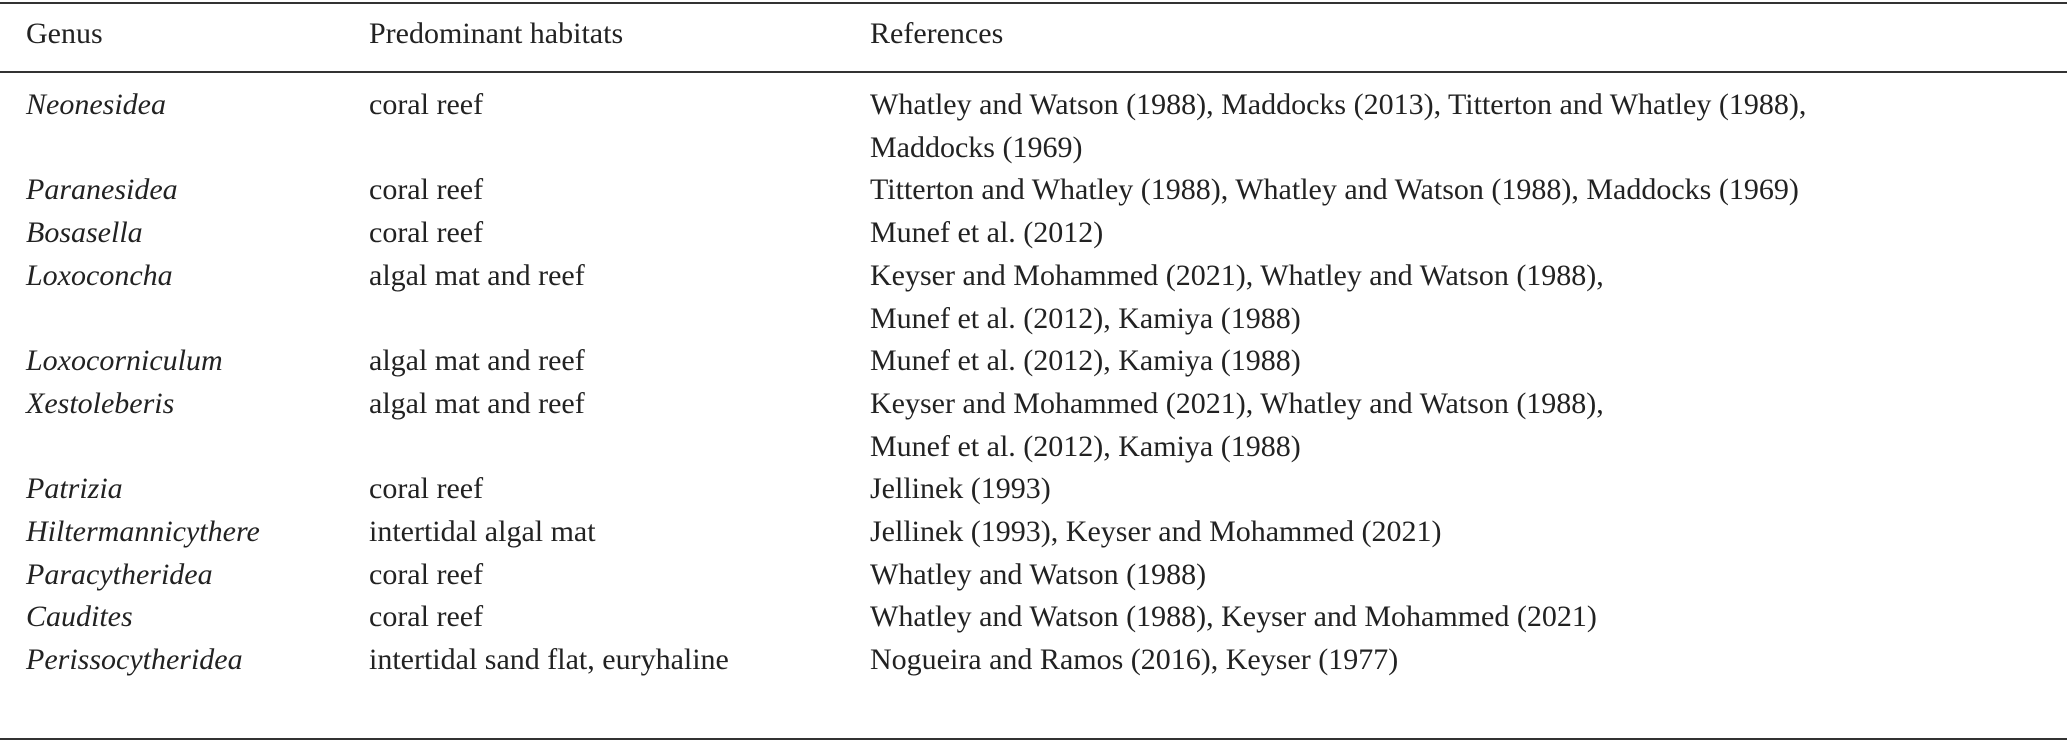  I want to click on reference-line: Whatley and Watson (1988), so click(1038, 574).